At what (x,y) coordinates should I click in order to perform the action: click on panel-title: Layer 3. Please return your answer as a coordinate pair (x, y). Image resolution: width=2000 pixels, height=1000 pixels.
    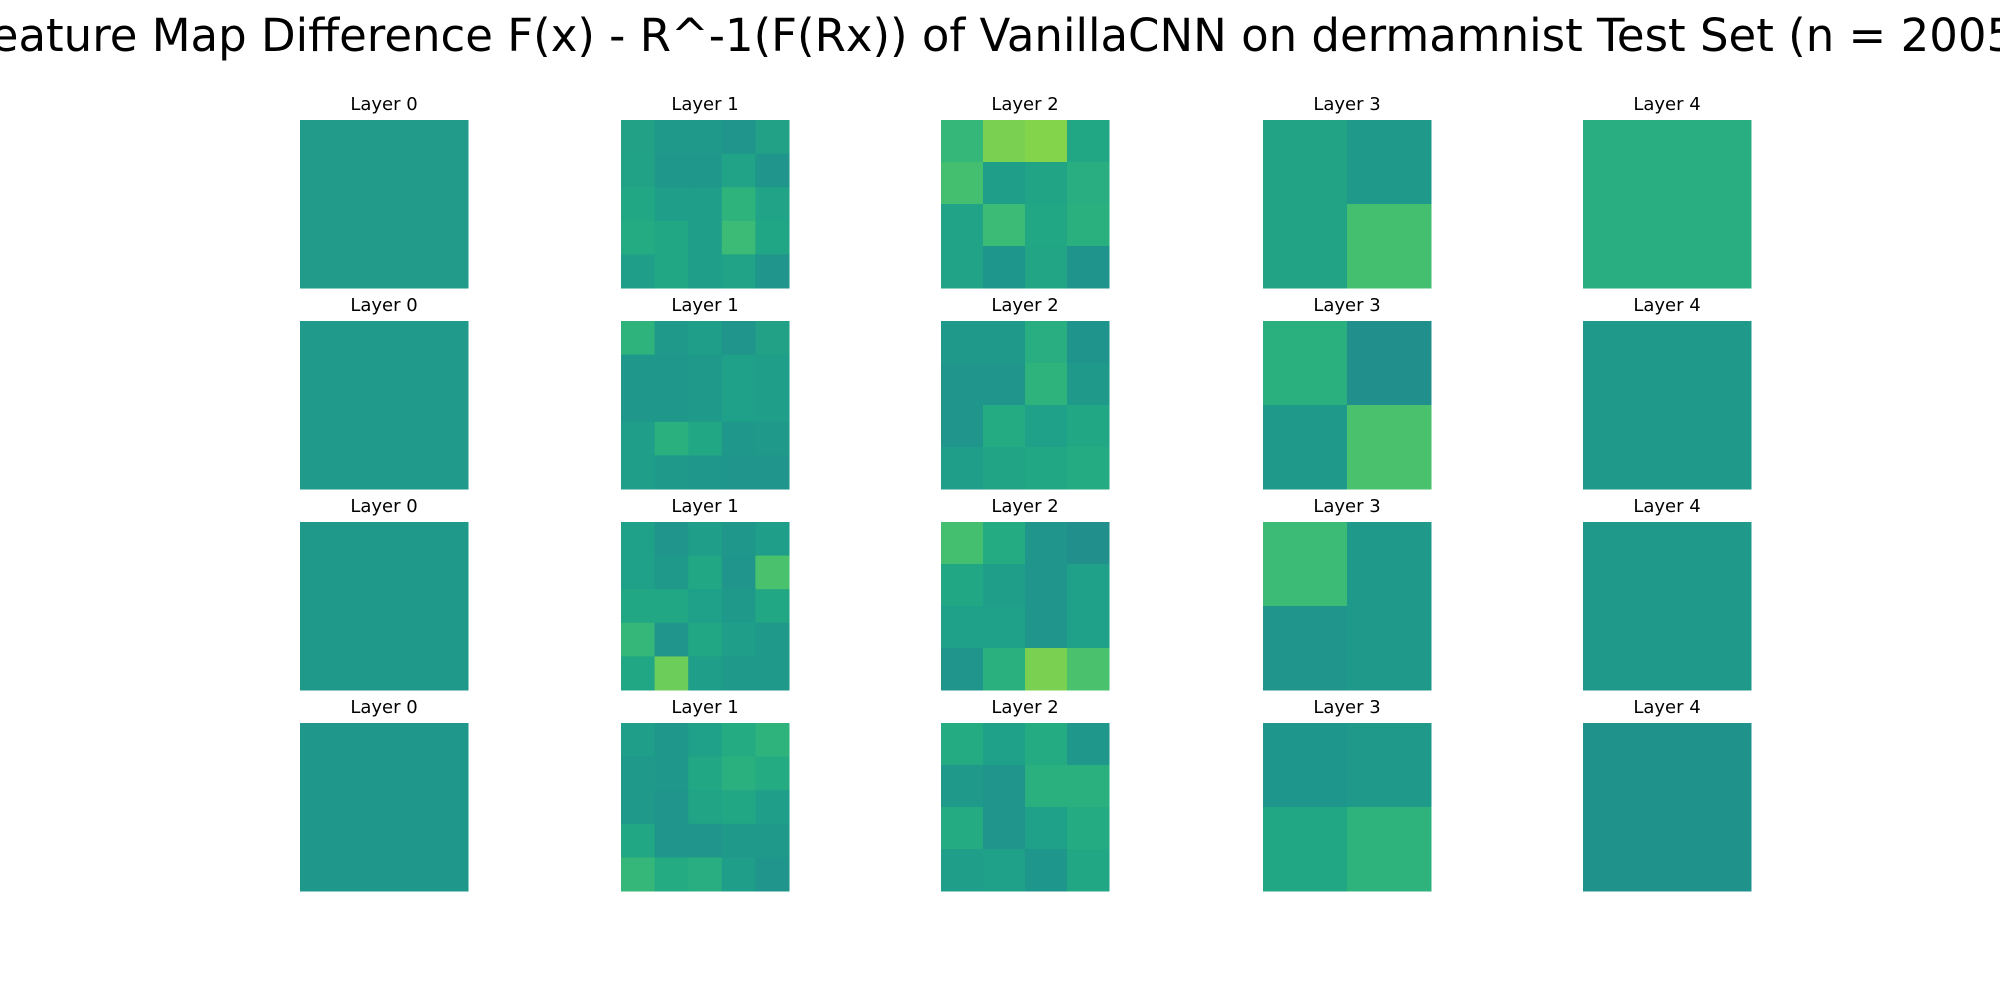
    Looking at the image, I should click on (1346, 506).